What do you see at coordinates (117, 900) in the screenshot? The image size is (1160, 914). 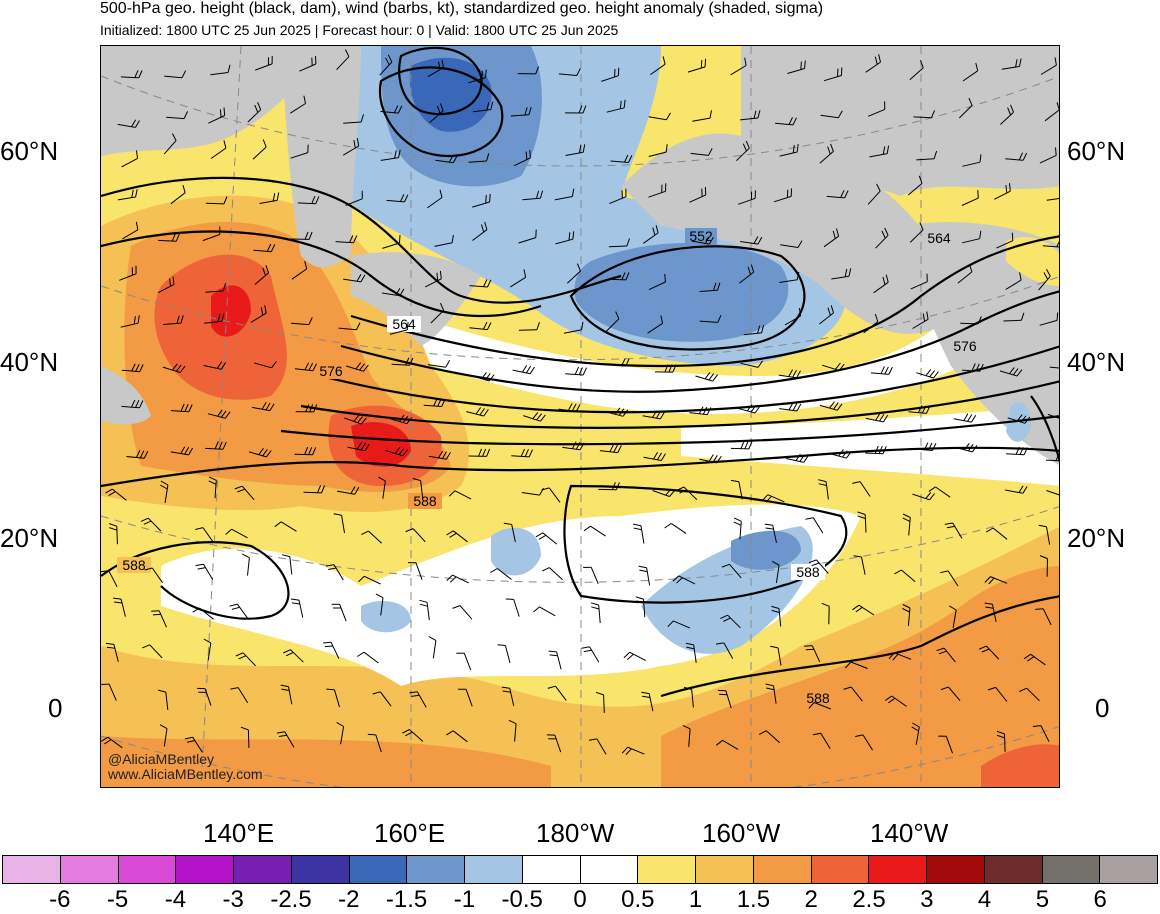 I see `colorbar-tick-label: -5` at bounding box center [117, 900].